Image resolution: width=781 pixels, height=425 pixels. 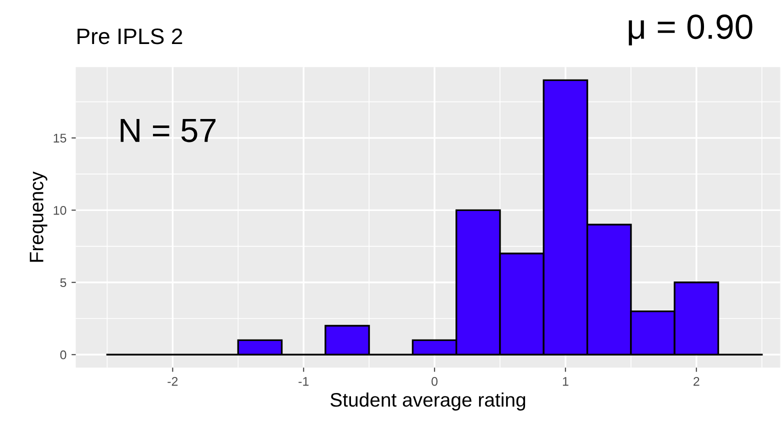 I want to click on chart-title: Pre IPLS 2, so click(x=130, y=36).